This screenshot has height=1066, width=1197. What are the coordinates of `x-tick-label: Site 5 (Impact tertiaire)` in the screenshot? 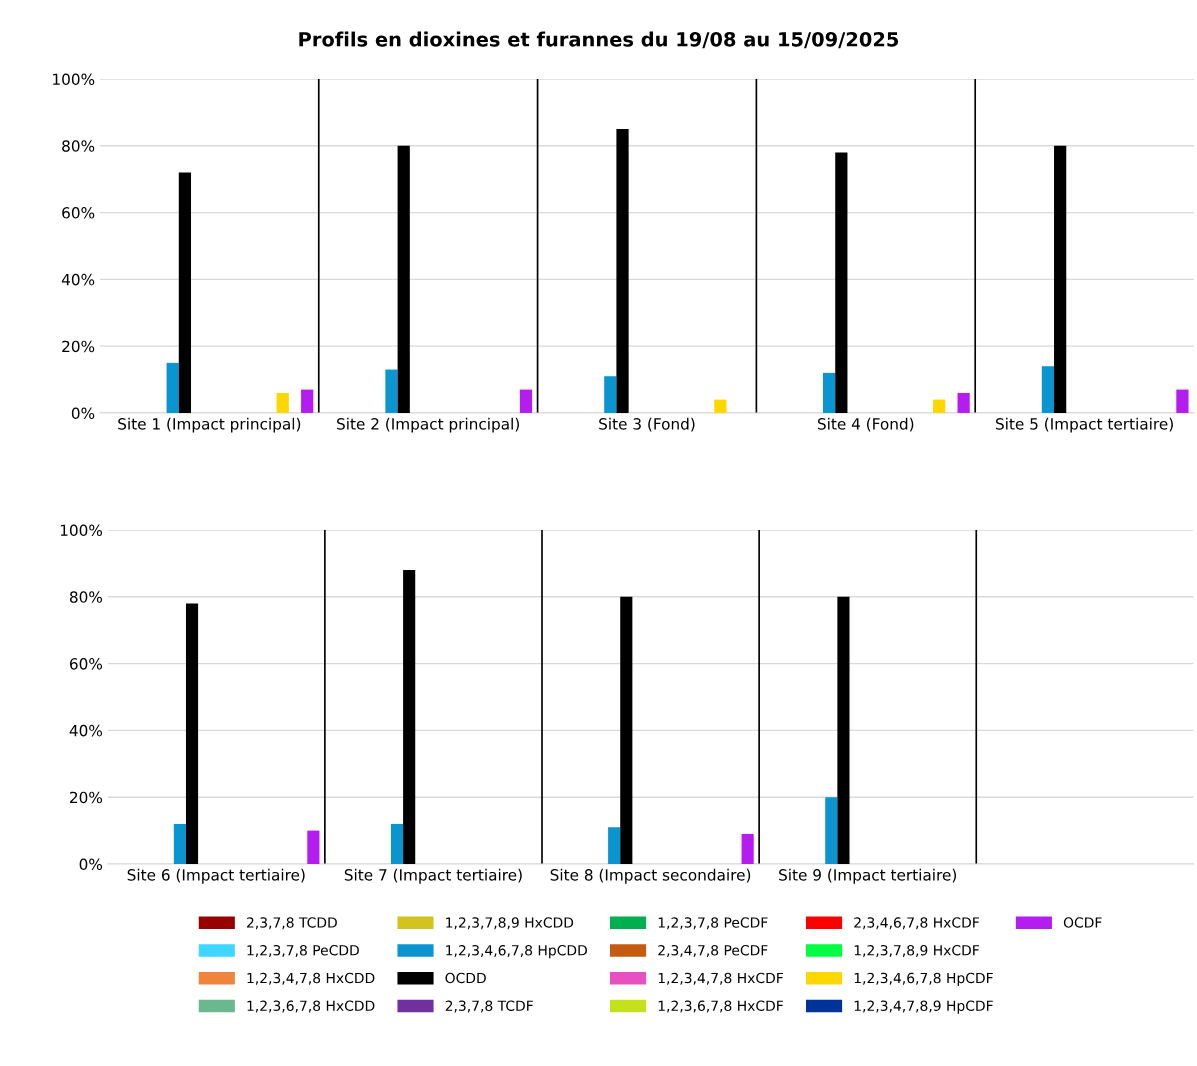 It's located at (1084, 425).